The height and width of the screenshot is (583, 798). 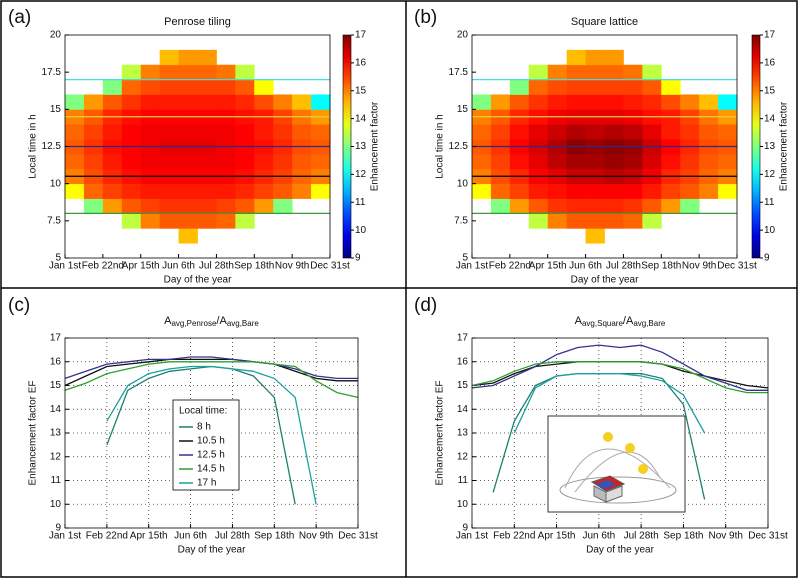 What do you see at coordinates (770, 35) in the screenshot?
I see `colorbar-tick-label: 17` at bounding box center [770, 35].